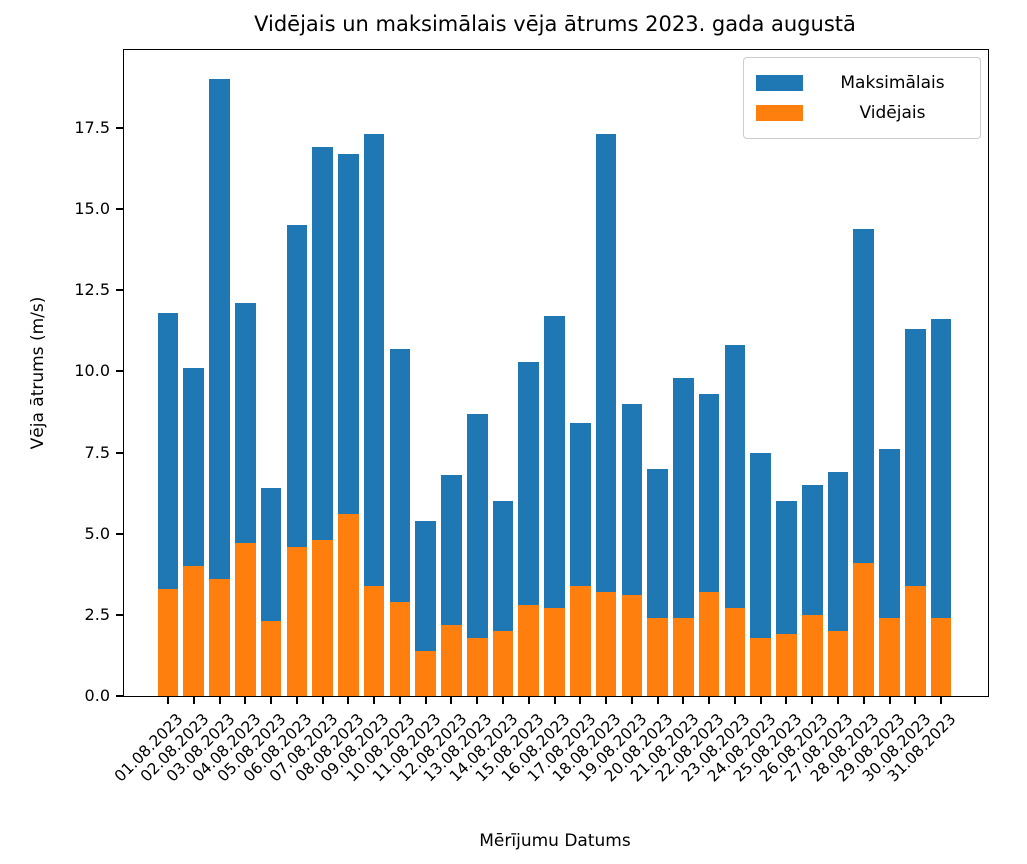  Describe the element at coordinates (374, 640) in the screenshot. I see `avg-bar-09.08.2023` at that location.